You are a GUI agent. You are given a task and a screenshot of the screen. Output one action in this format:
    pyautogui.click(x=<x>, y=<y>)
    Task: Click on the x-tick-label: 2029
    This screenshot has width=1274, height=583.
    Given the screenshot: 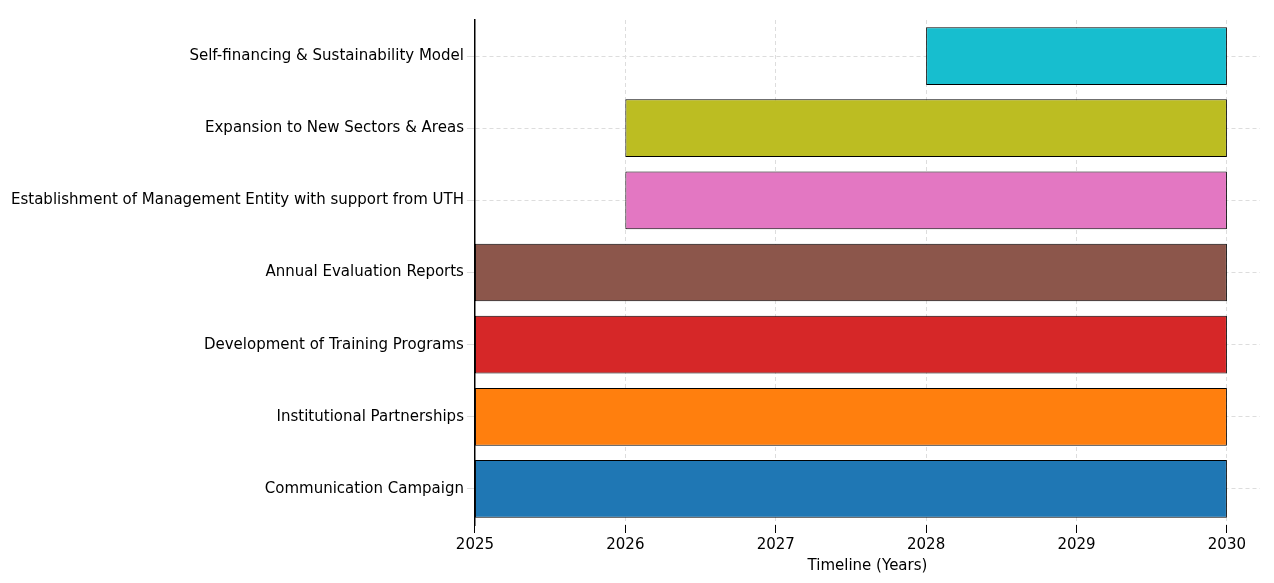 What is the action you would take?
    pyautogui.click(x=1076, y=543)
    